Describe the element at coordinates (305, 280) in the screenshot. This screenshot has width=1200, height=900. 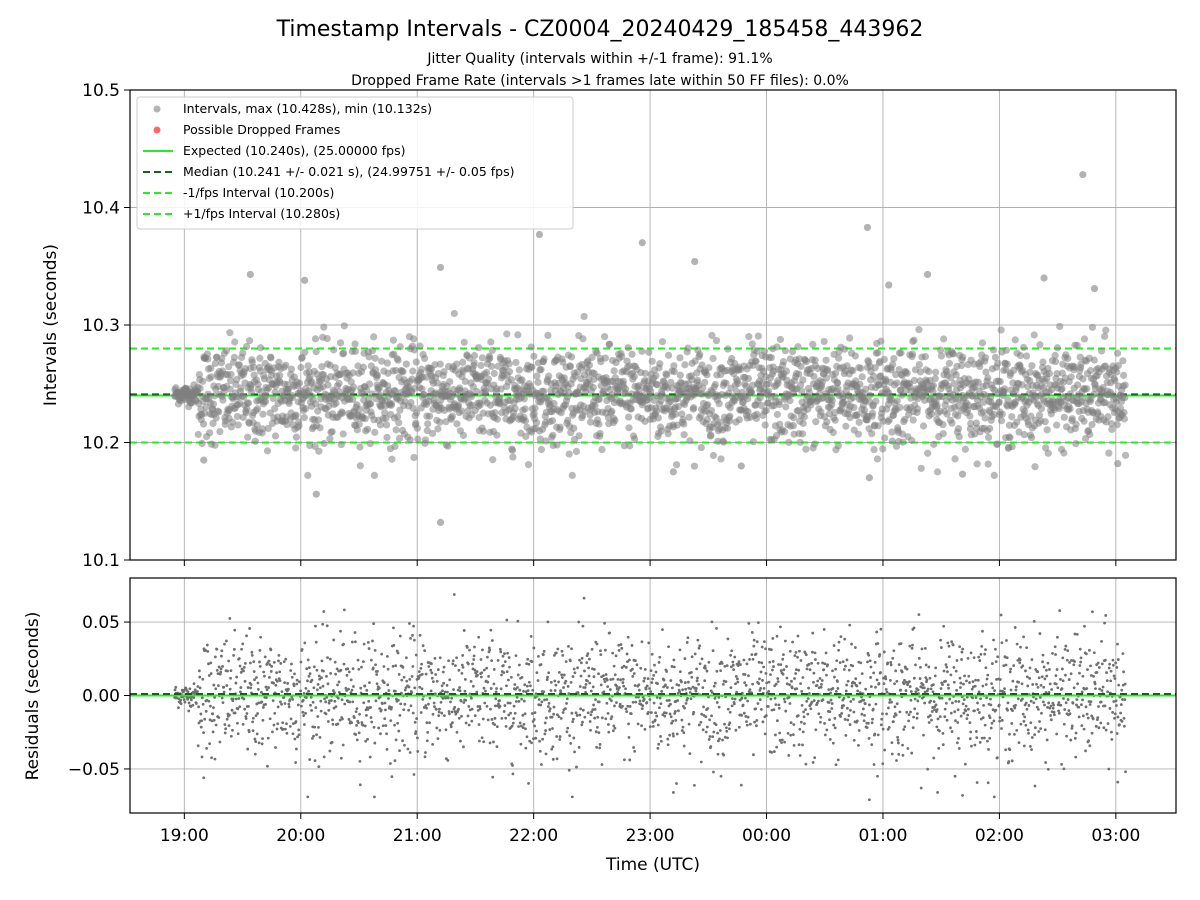
I see `interval-outlier-point` at that location.